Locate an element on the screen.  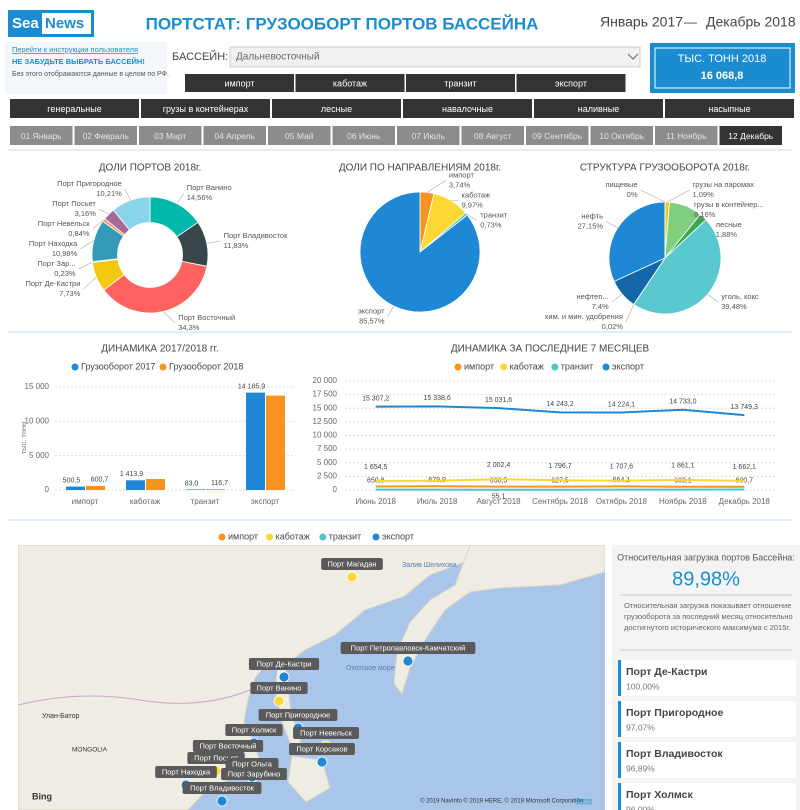
data-label: 14 185,9 is located at coordinates (251, 386).